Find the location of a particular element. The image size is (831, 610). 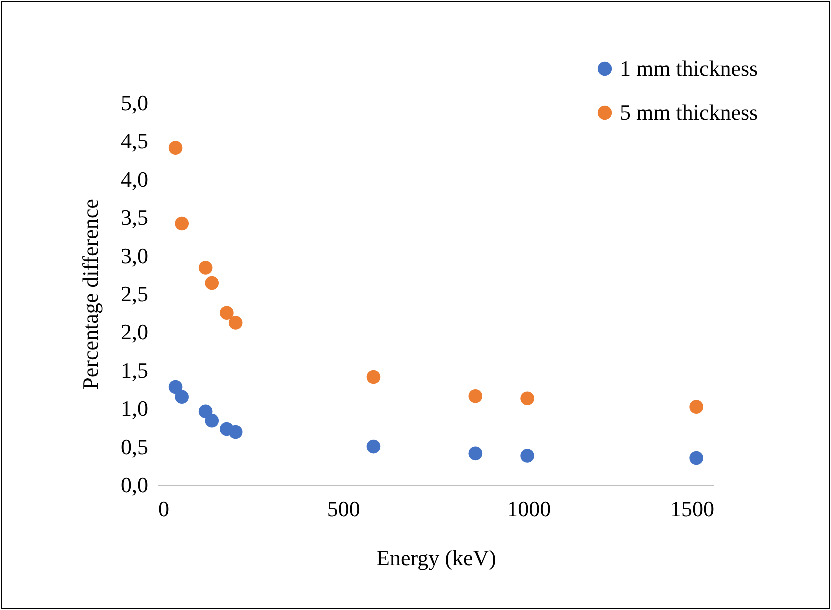

y-tick-label: 2,0 is located at coordinates (134, 332).